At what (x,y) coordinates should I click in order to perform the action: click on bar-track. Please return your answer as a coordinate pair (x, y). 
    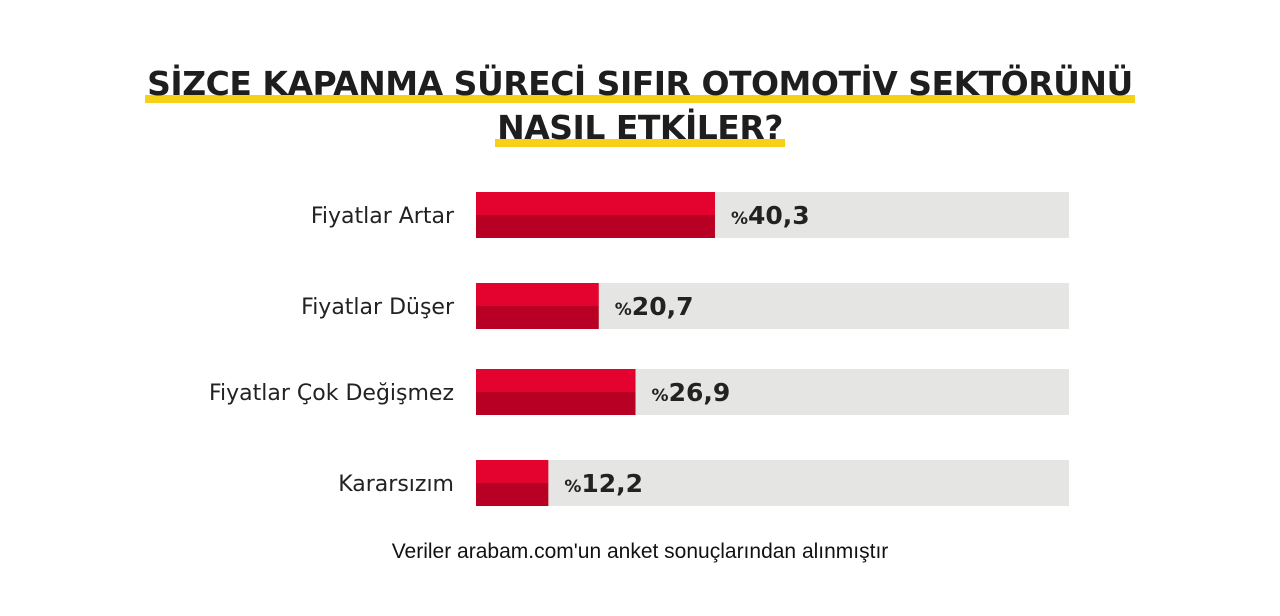
    Looking at the image, I should click on (772, 483).